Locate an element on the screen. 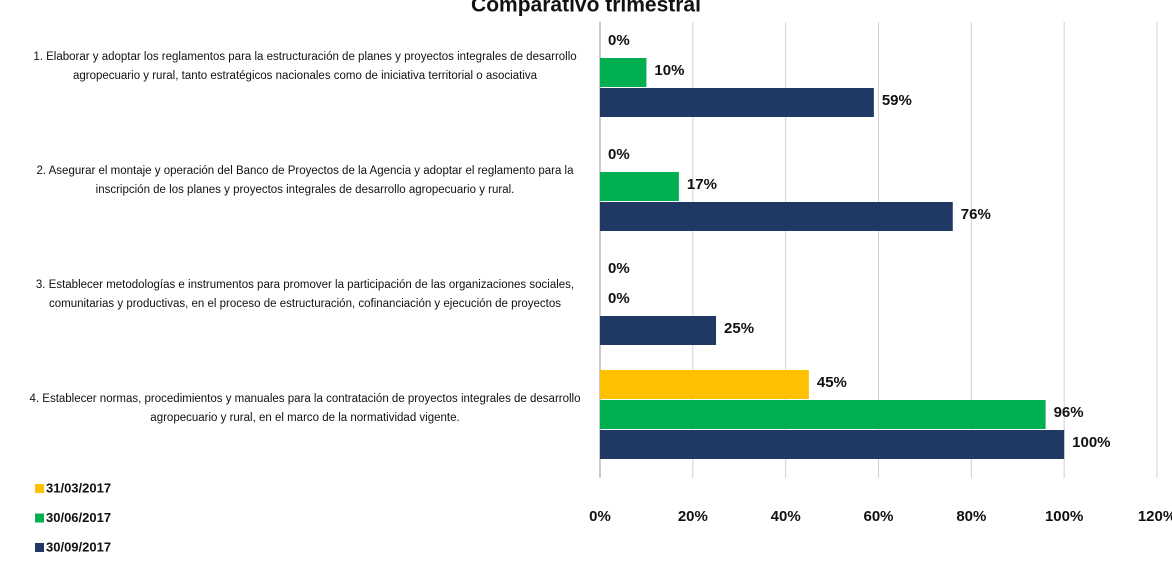 This screenshot has width=1172, height=573. x-tick-label: 60% is located at coordinates (878, 516).